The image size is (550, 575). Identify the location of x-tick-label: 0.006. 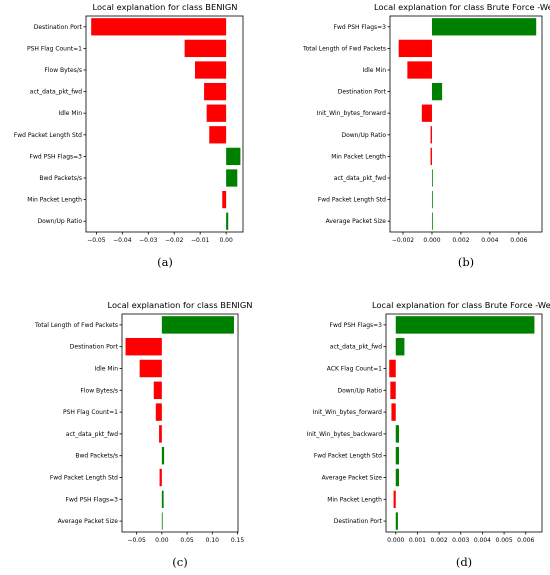
(525, 540).